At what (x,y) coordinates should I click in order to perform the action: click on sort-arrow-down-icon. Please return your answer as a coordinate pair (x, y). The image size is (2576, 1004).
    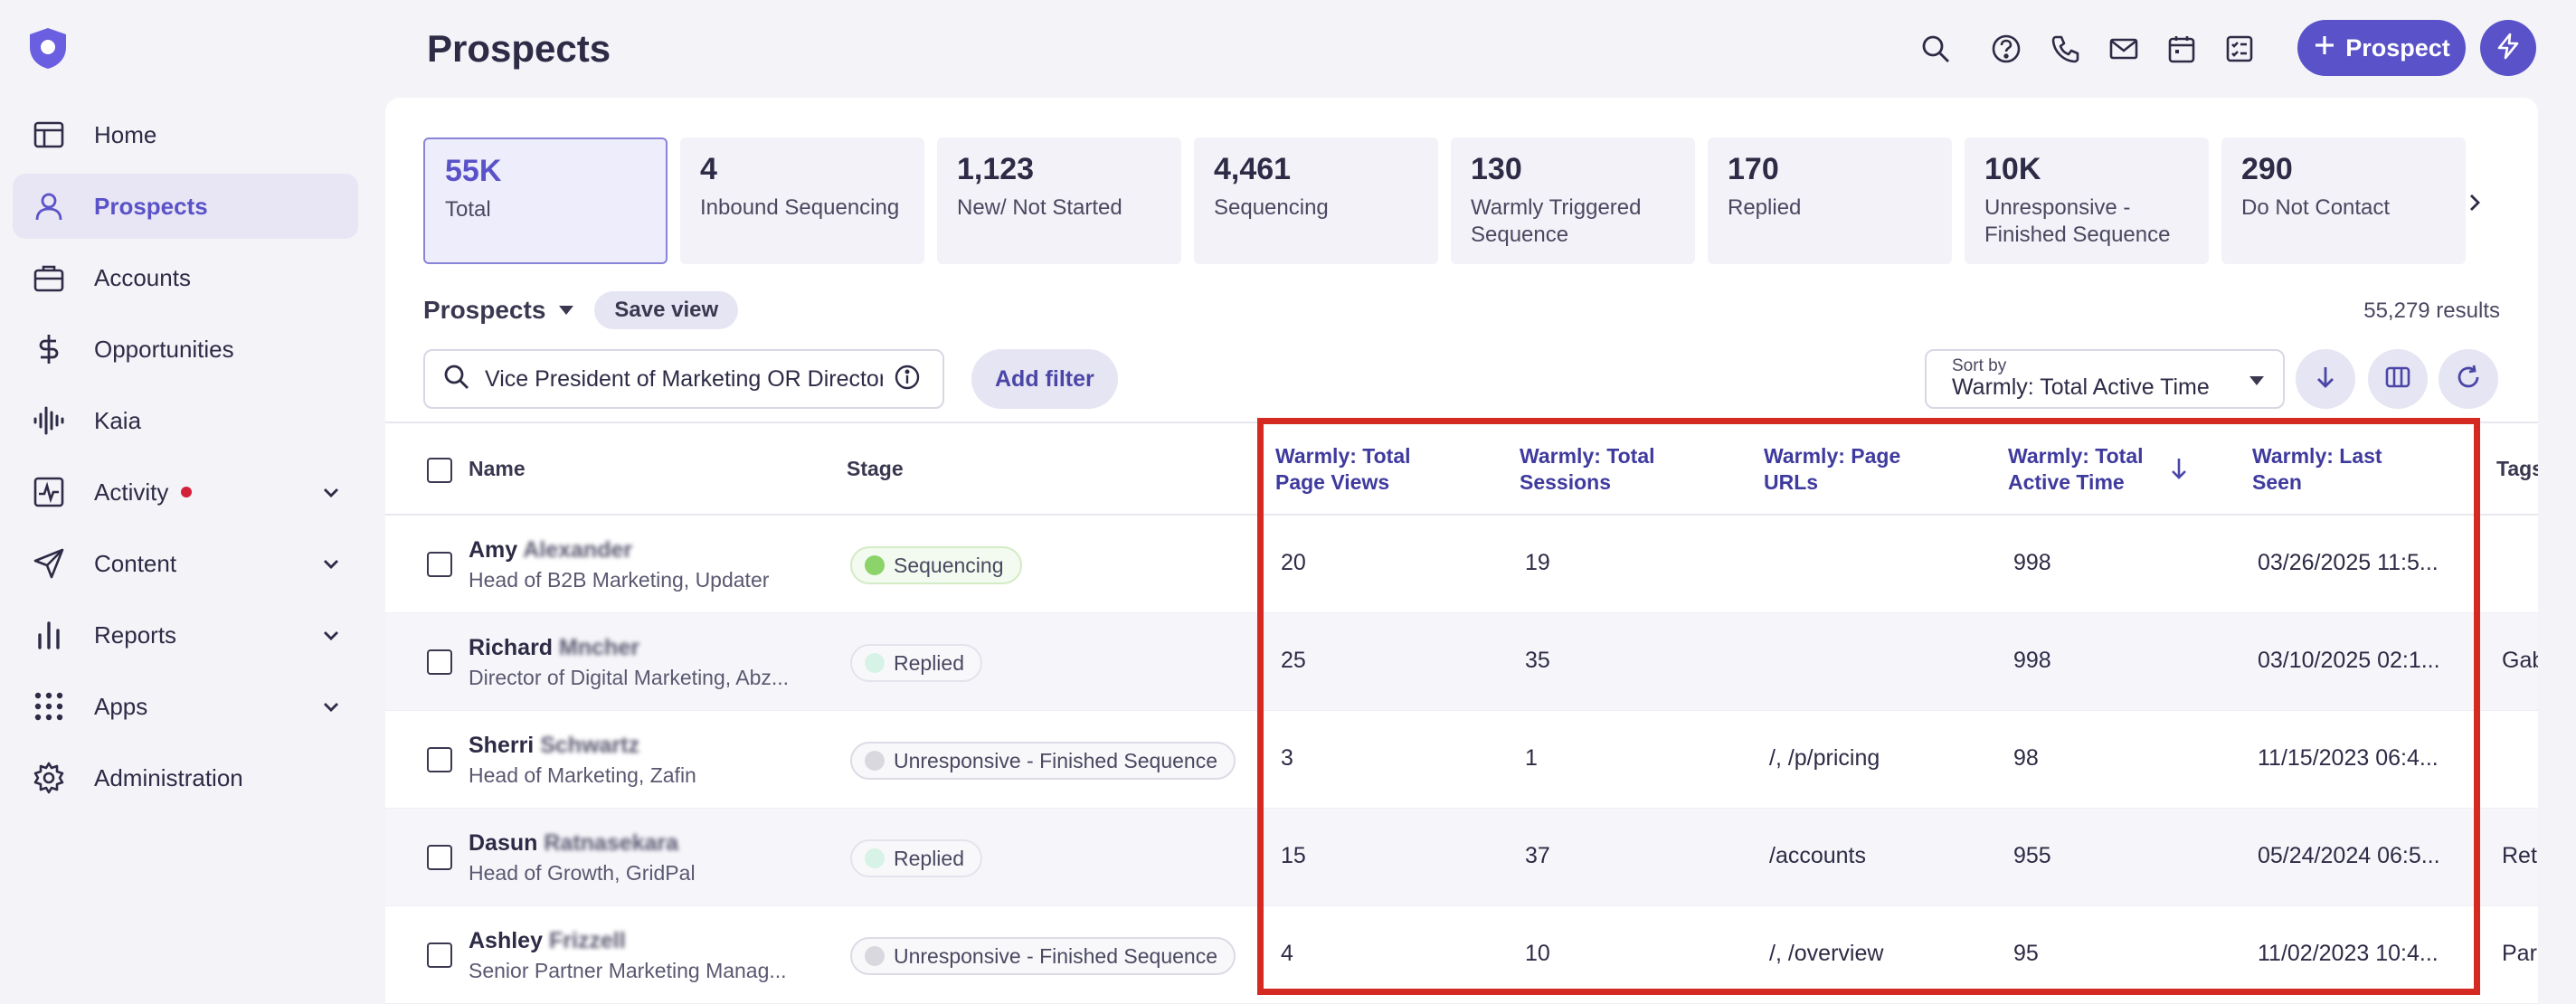
    Looking at the image, I should click on (2179, 471).